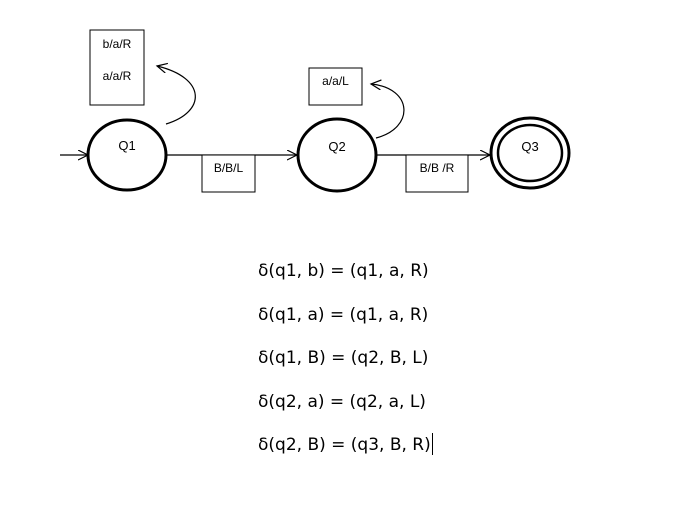 This screenshot has height=509, width=676. Describe the element at coordinates (127, 155) in the screenshot. I see `state-q1: Q1` at that location.